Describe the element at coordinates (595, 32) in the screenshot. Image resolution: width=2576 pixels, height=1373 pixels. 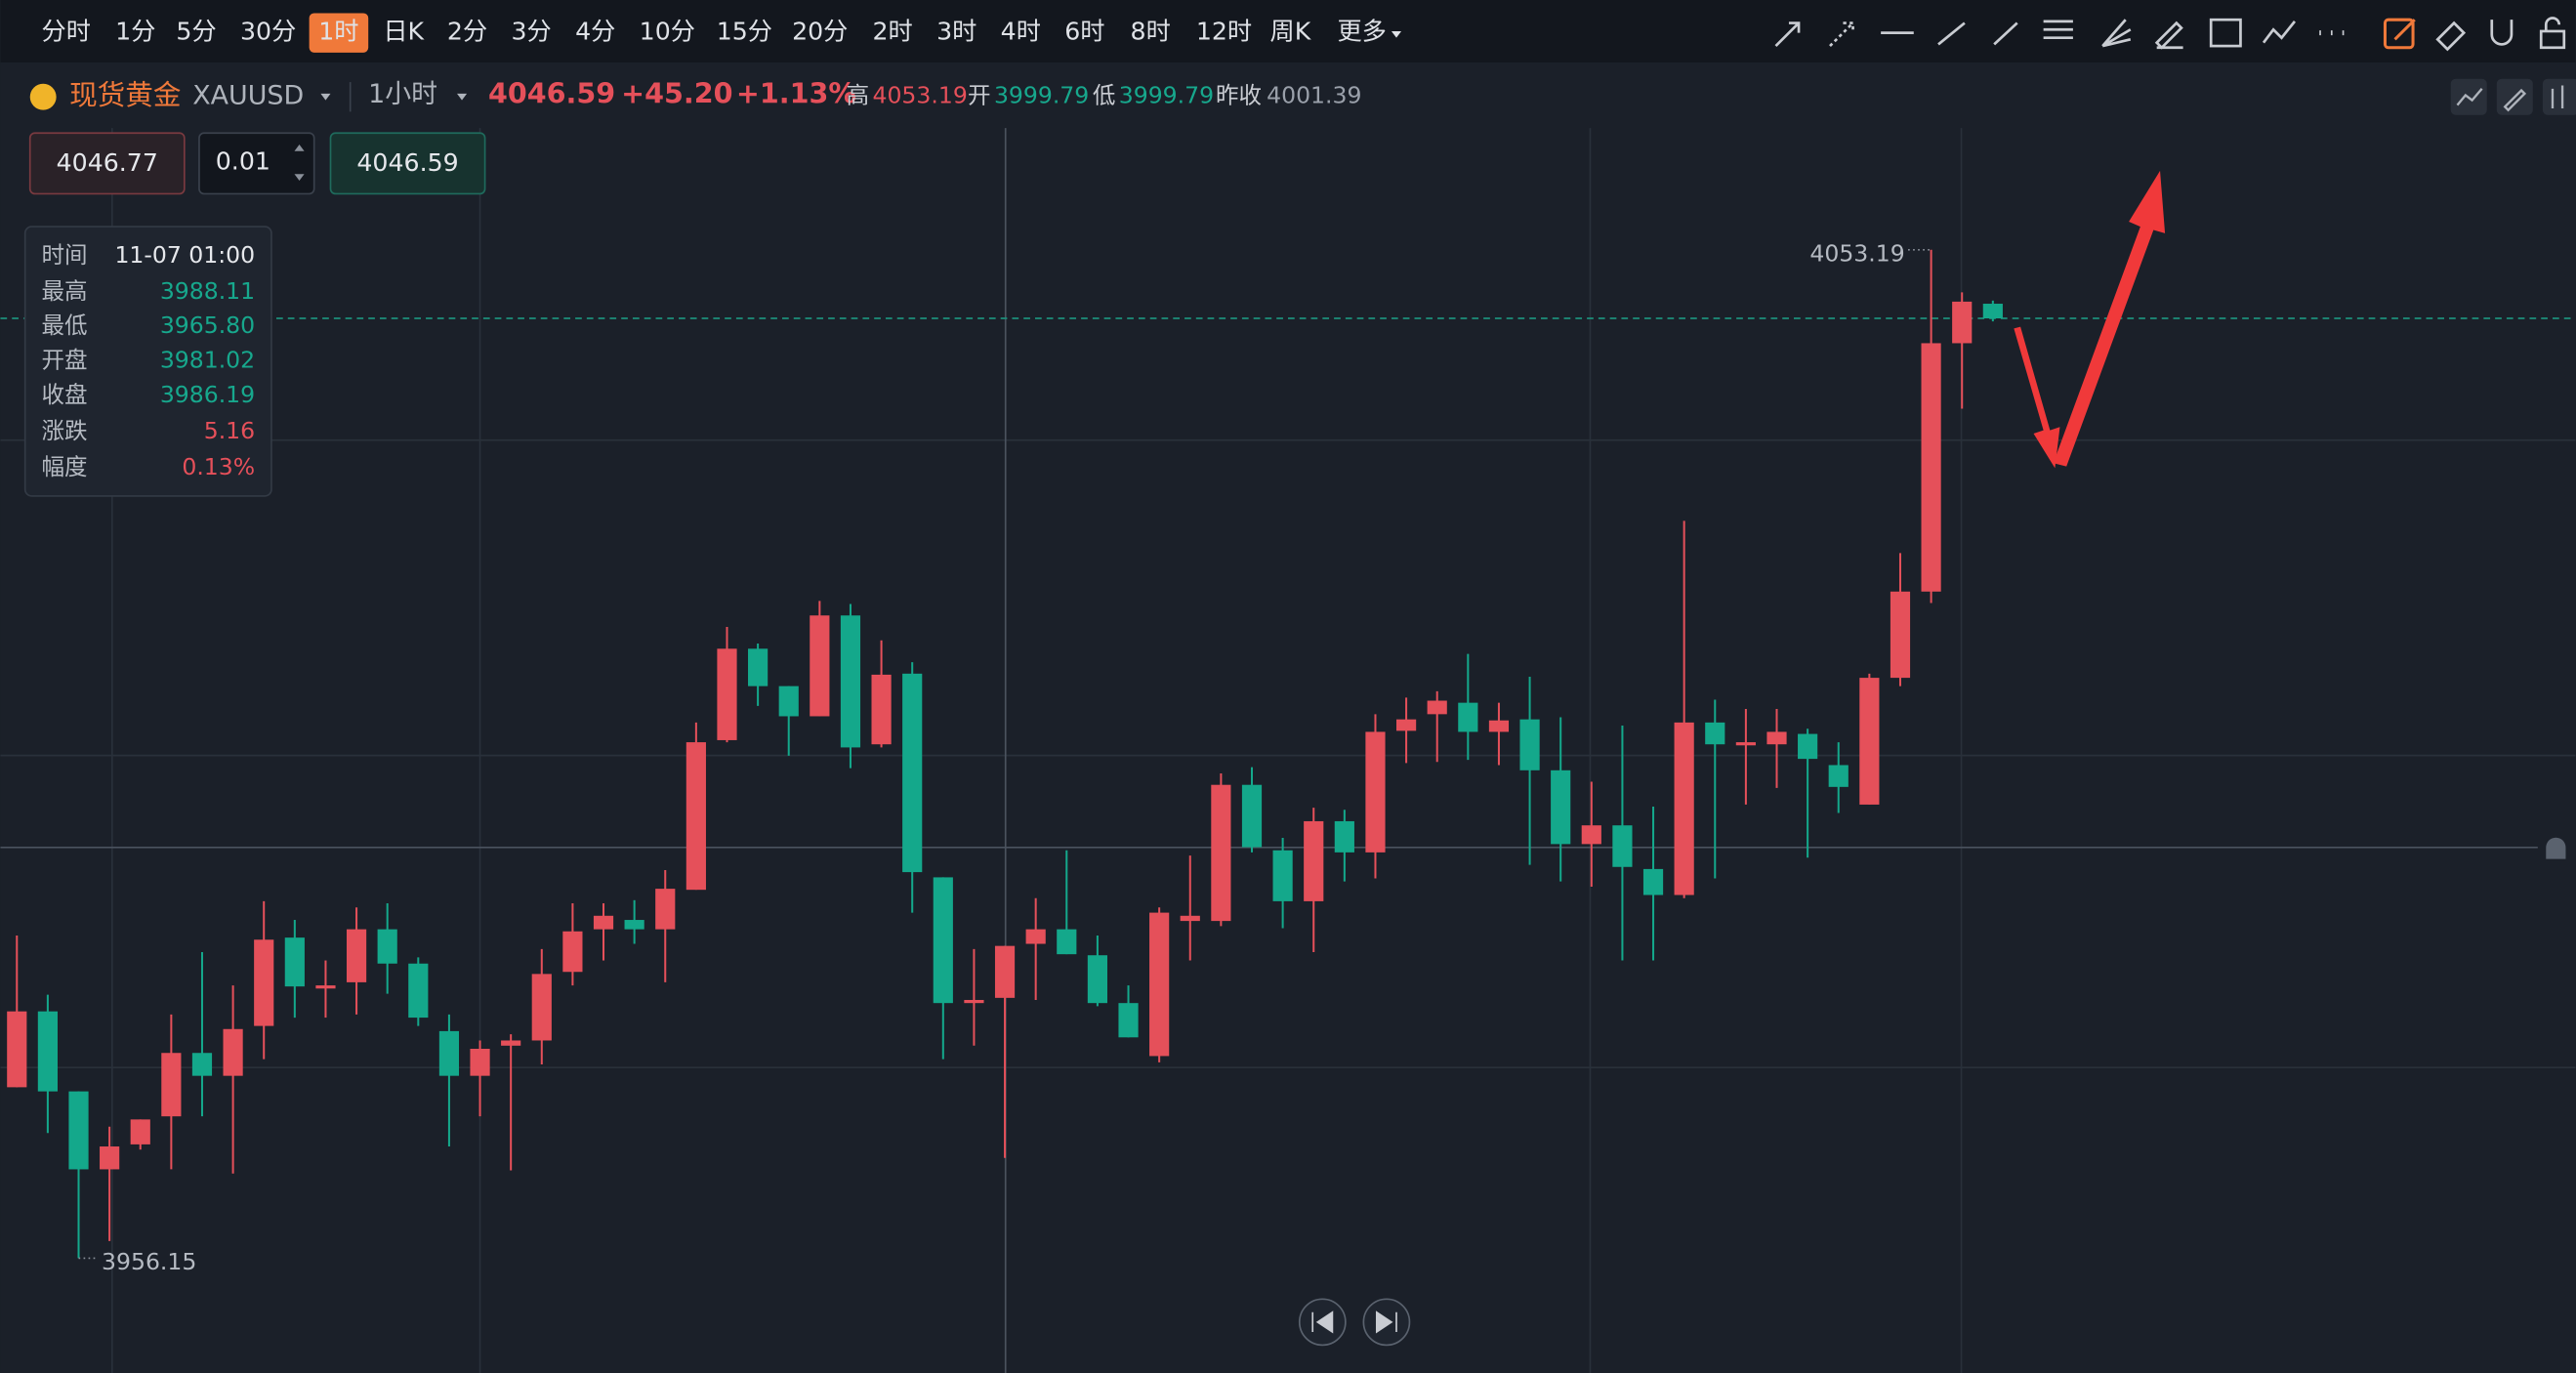
I see `interval: 4分` at that location.